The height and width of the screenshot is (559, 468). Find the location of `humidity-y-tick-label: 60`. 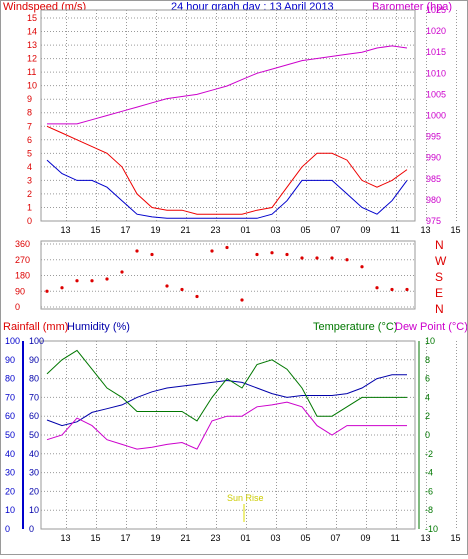

humidity-y-tick-label: 60 is located at coordinates (34, 416).